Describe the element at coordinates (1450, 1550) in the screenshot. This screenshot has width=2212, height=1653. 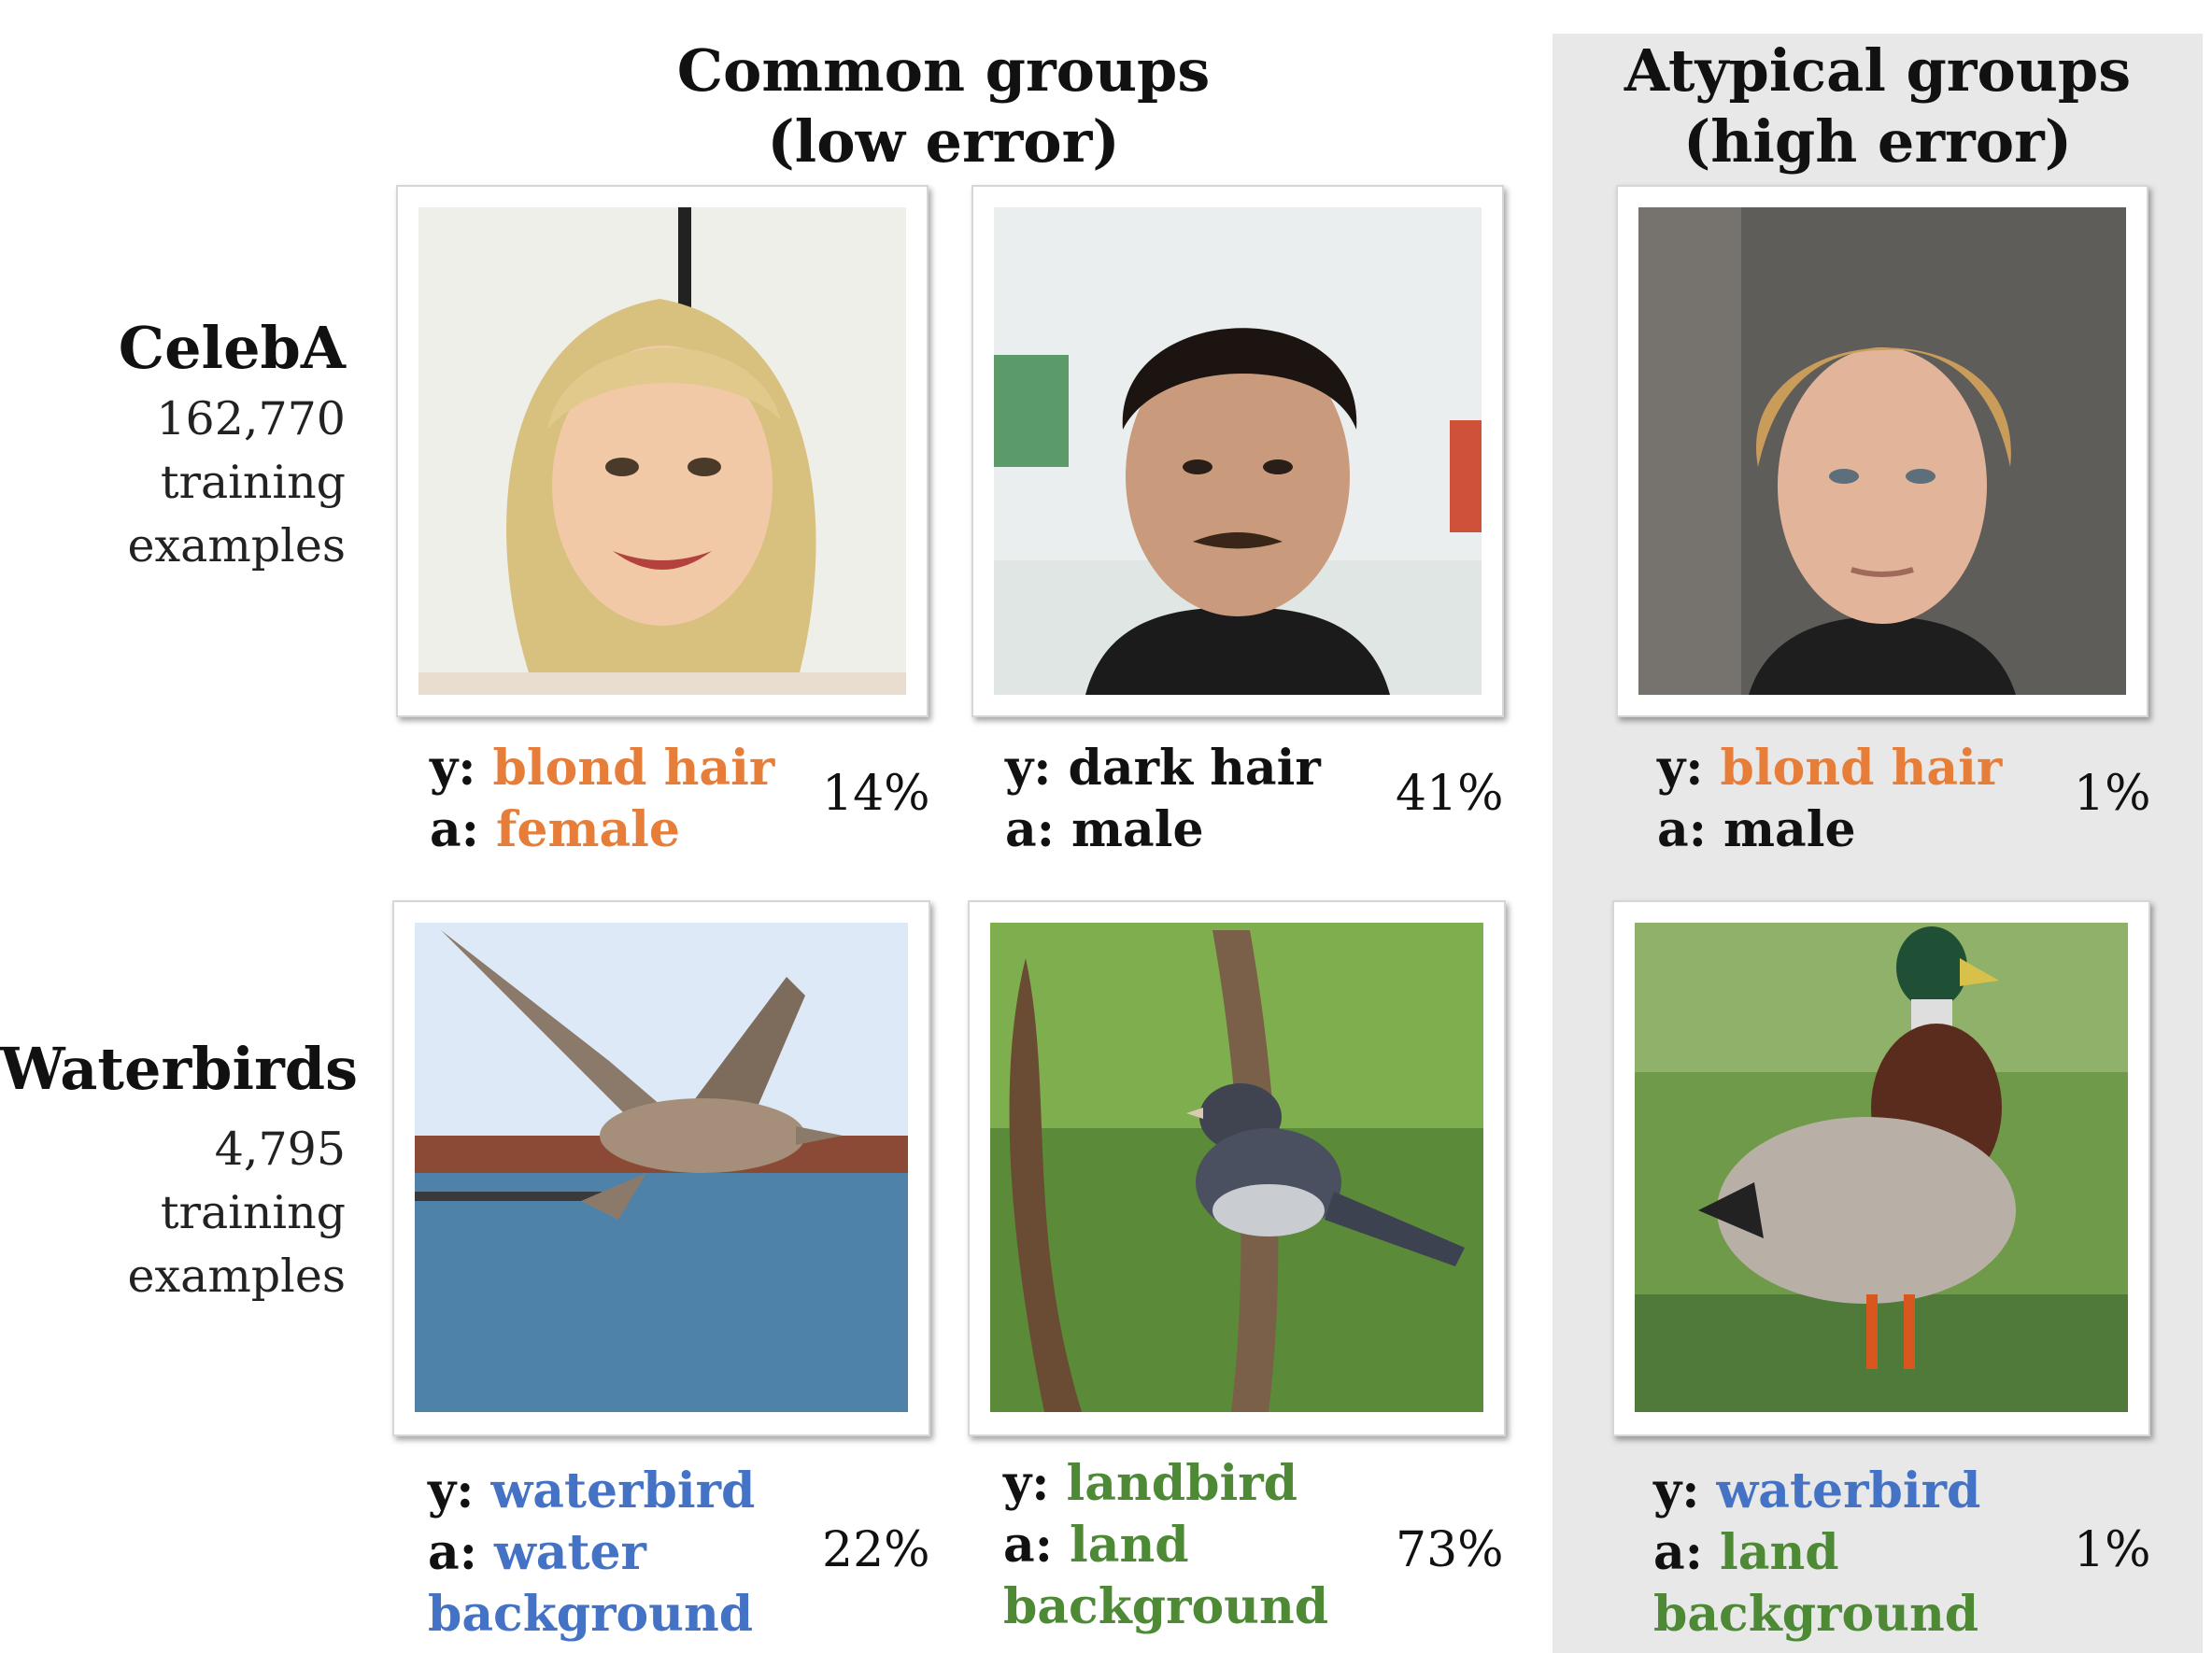
I see `waterbirds-percent-2: 73%` at that location.